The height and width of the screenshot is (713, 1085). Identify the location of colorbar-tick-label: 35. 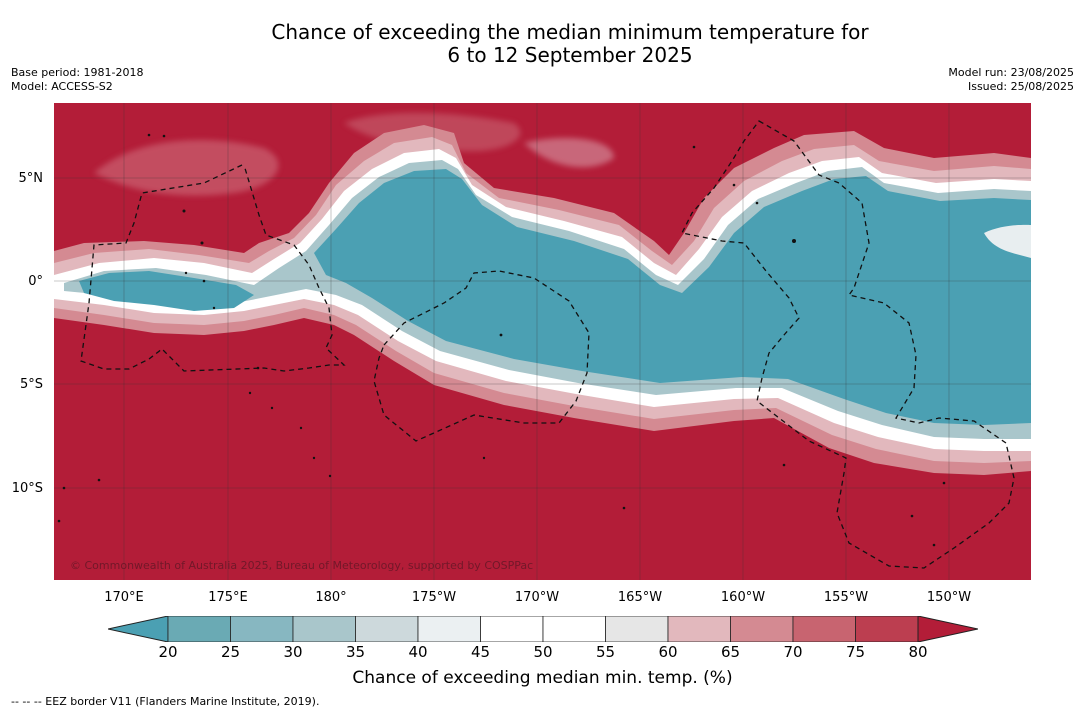
(355, 652).